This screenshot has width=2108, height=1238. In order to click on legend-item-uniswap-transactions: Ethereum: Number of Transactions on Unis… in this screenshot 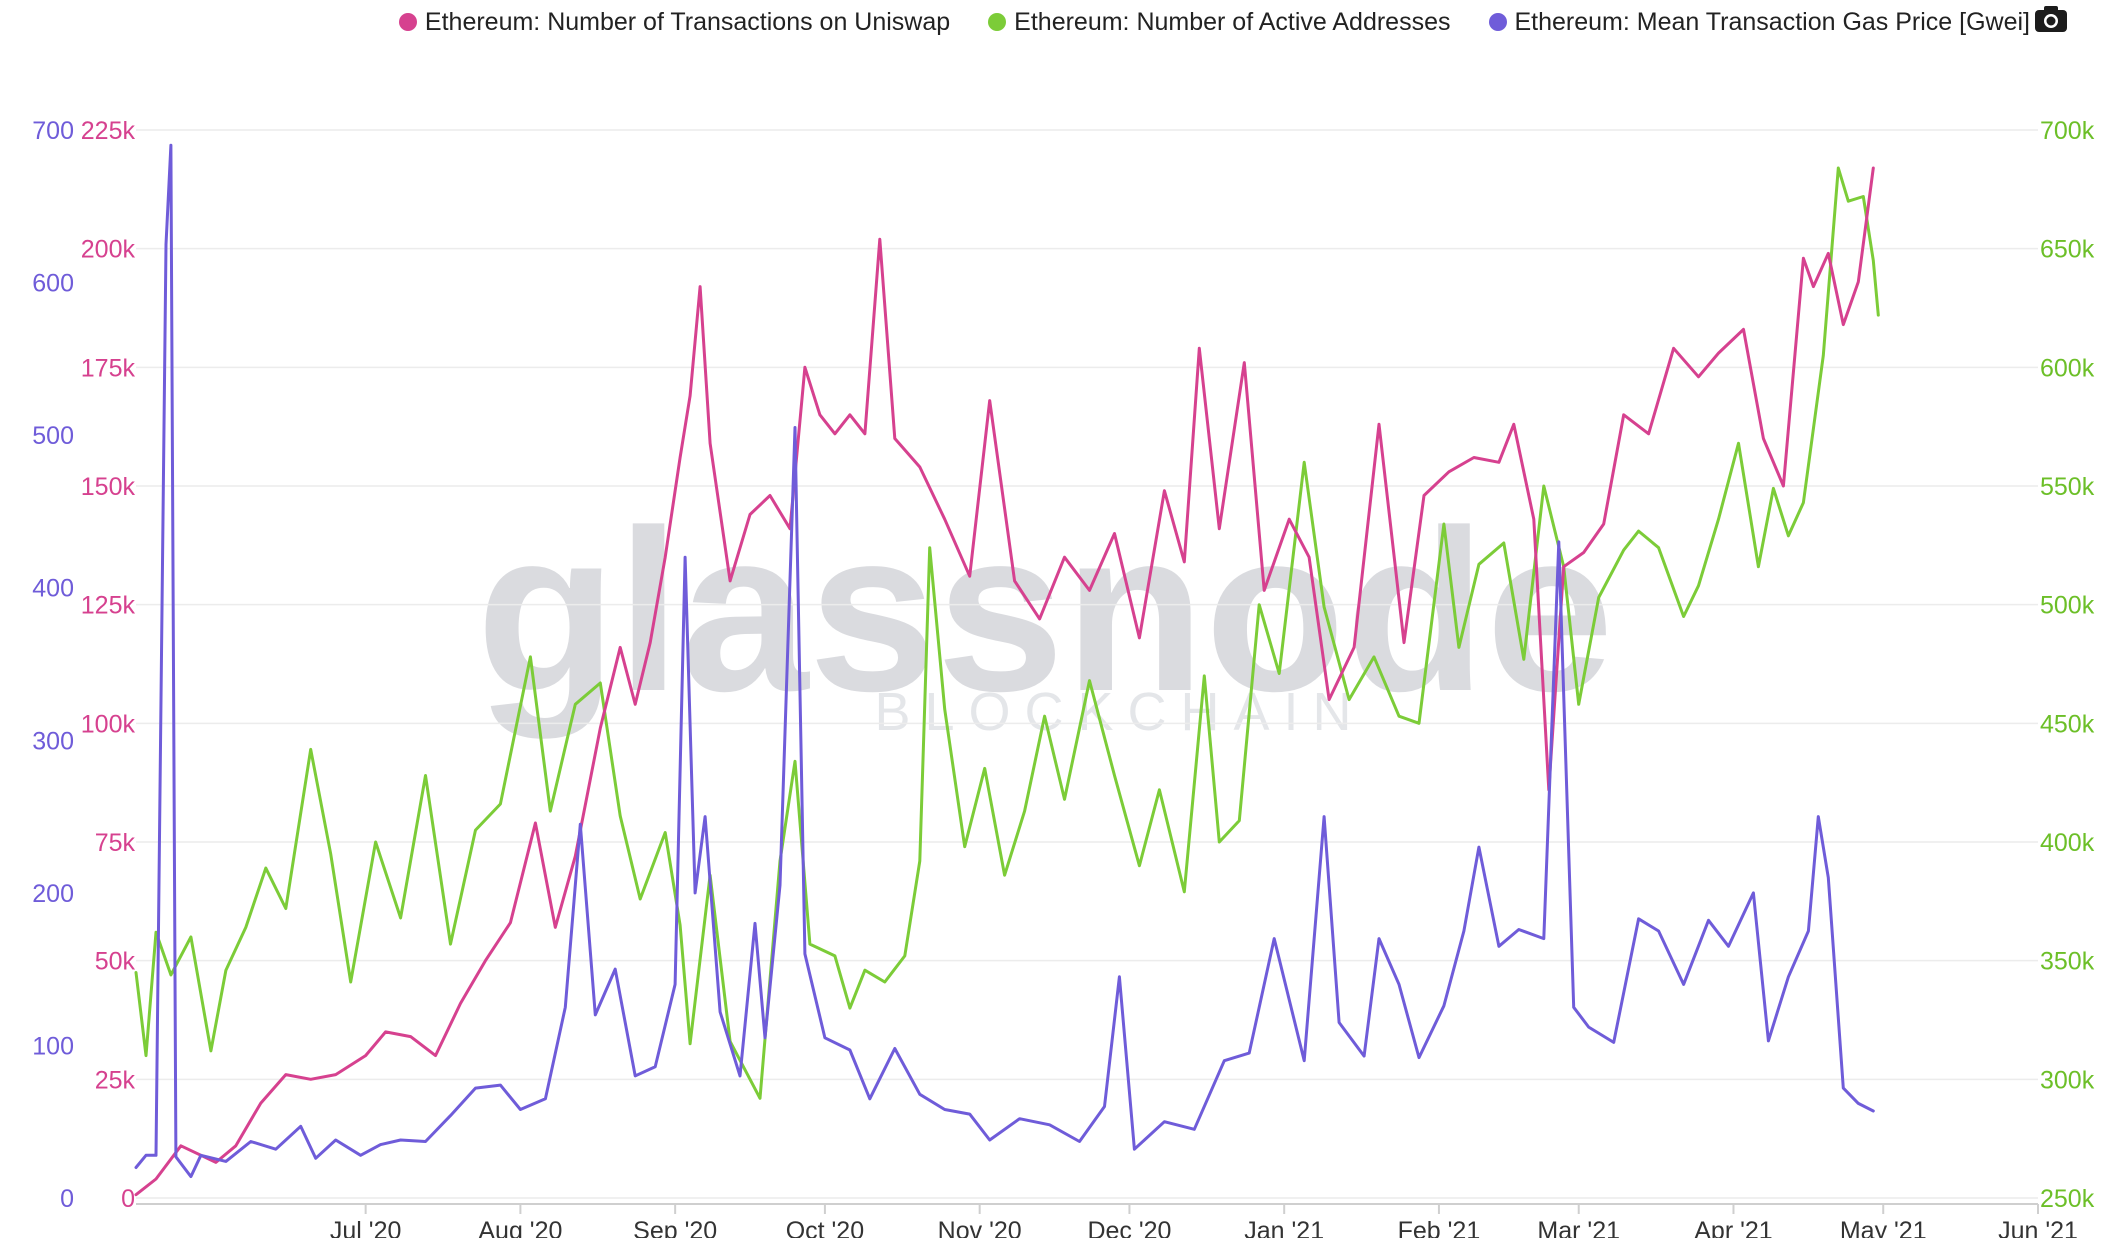, I will do `click(674, 22)`.